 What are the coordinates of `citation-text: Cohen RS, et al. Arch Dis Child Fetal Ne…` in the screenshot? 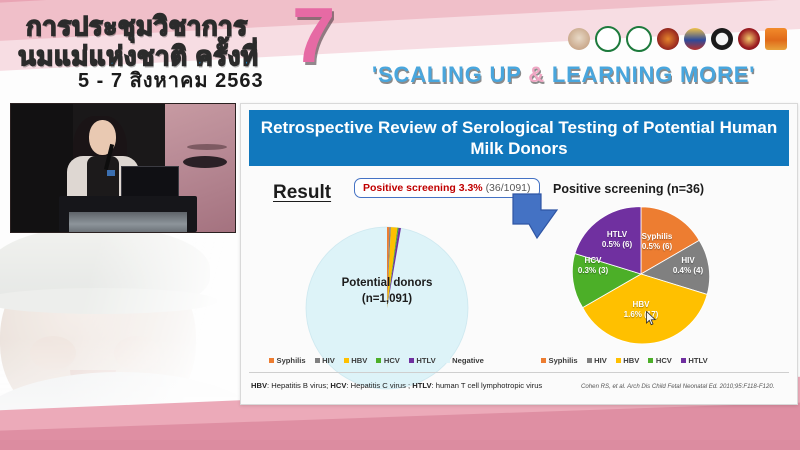 It's located at (678, 386).